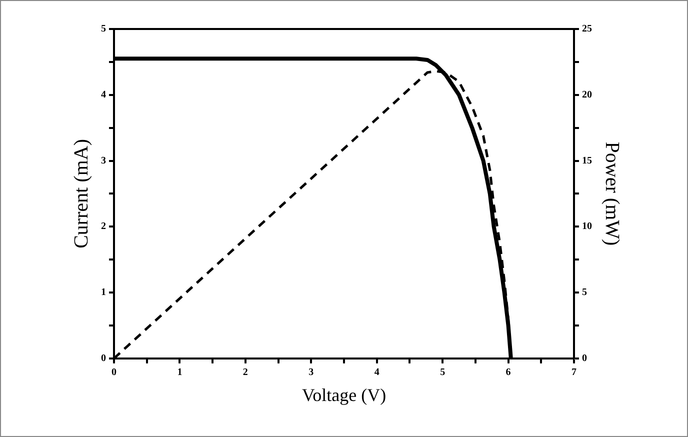 Image resolution: width=688 pixels, height=437 pixels. I want to click on y2-tick-label: 15, so click(587, 160).